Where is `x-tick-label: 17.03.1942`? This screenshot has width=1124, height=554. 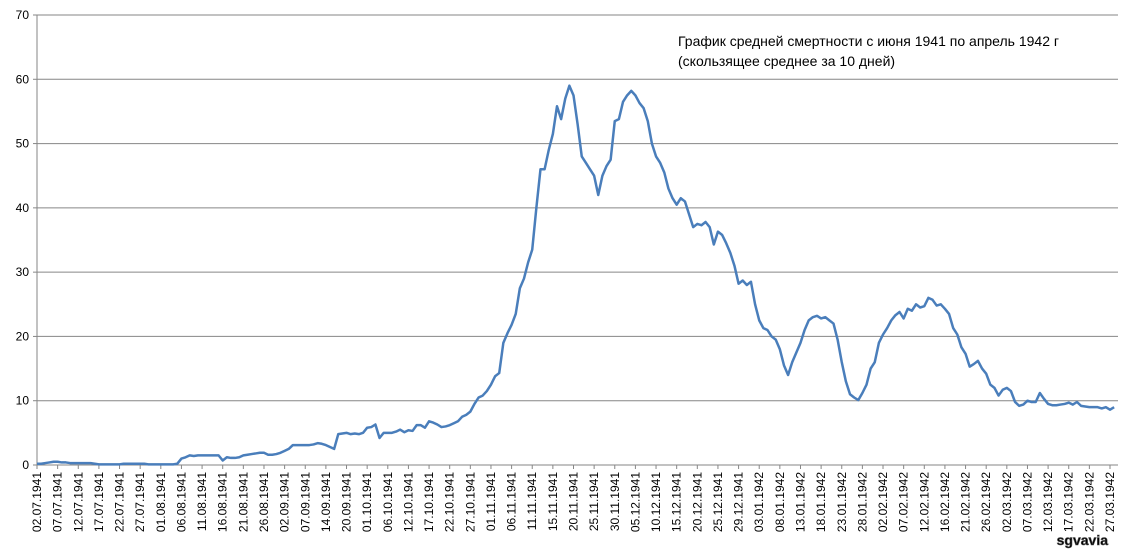
x-tick-label: 17.03.1942 is located at coordinates (1069, 502).